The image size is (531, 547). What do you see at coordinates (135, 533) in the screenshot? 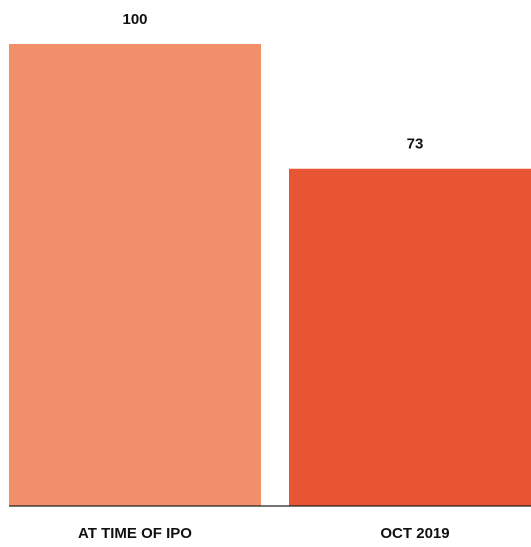
I see `x-tick-label-1: AT TIME OF IPO` at bounding box center [135, 533].